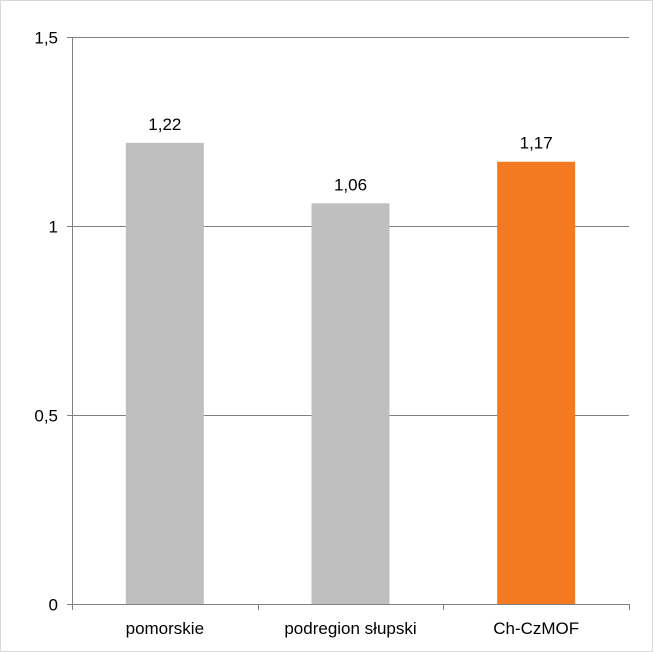 The height and width of the screenshot is (652, 653). Describe the element at coordinates (46, 416) in the screenshot. I see `y-tick-label: 0,5` at that location.